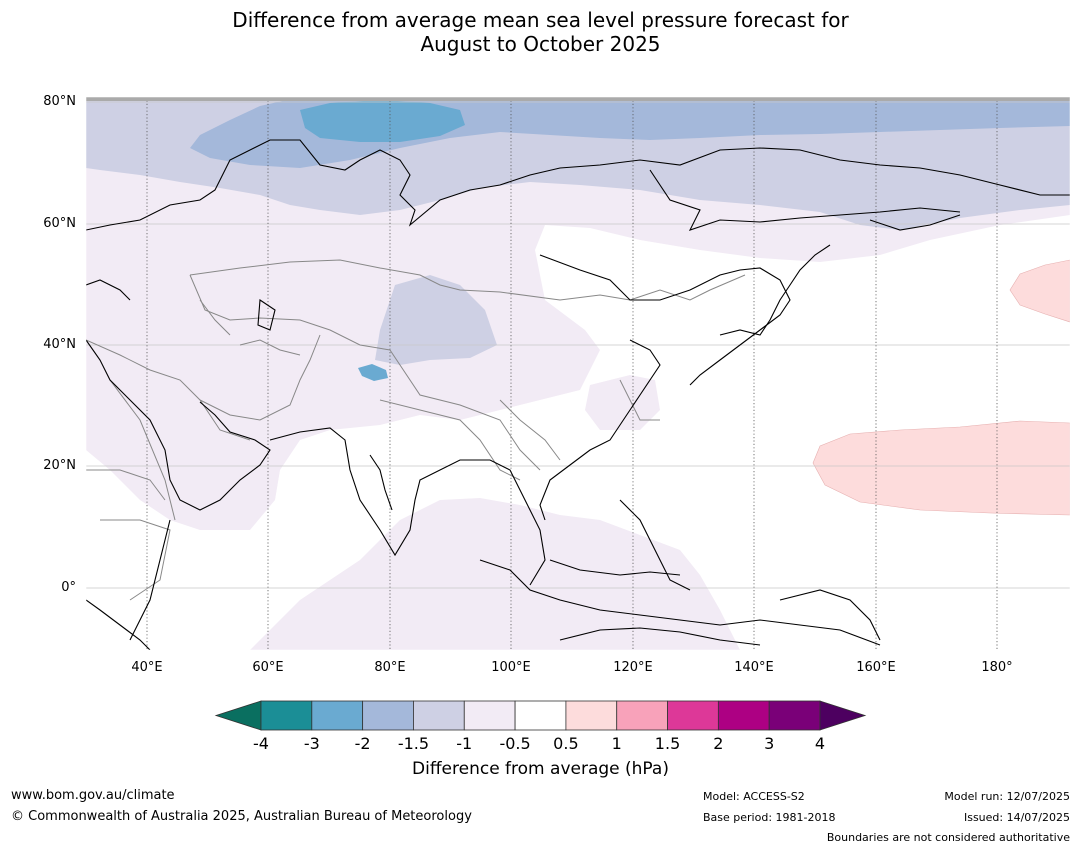  What do you see at coordinates (238, 715) in the screenshot?
I see `colorbar-extend-low` at bounding box center [238, 715].